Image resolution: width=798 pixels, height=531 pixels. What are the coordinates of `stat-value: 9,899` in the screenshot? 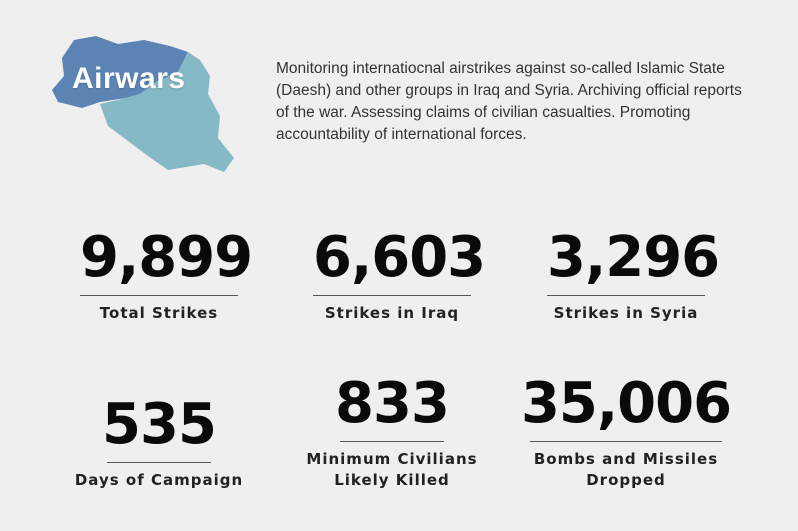 It's located at (166, 257).